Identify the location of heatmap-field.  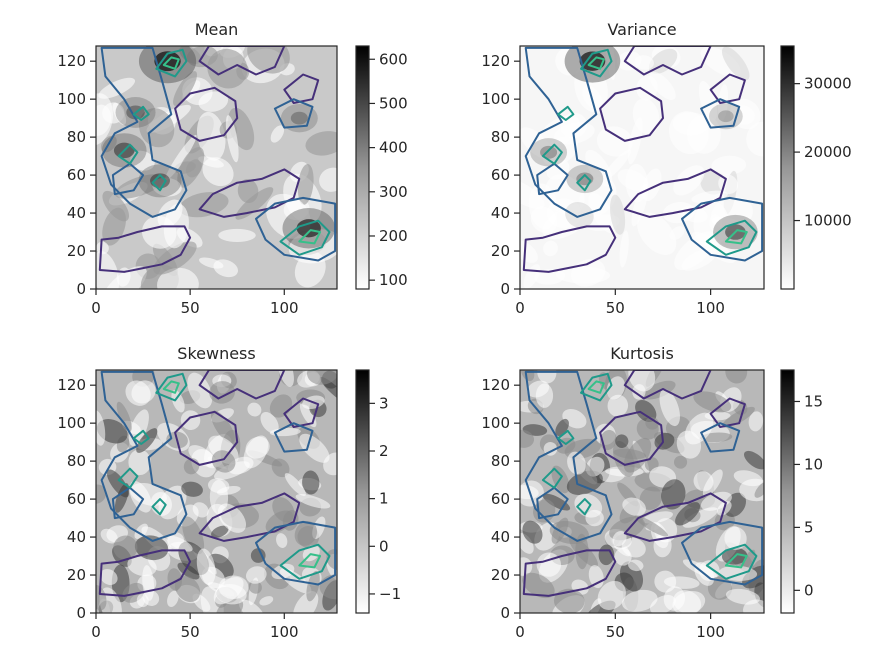
(642, 167).